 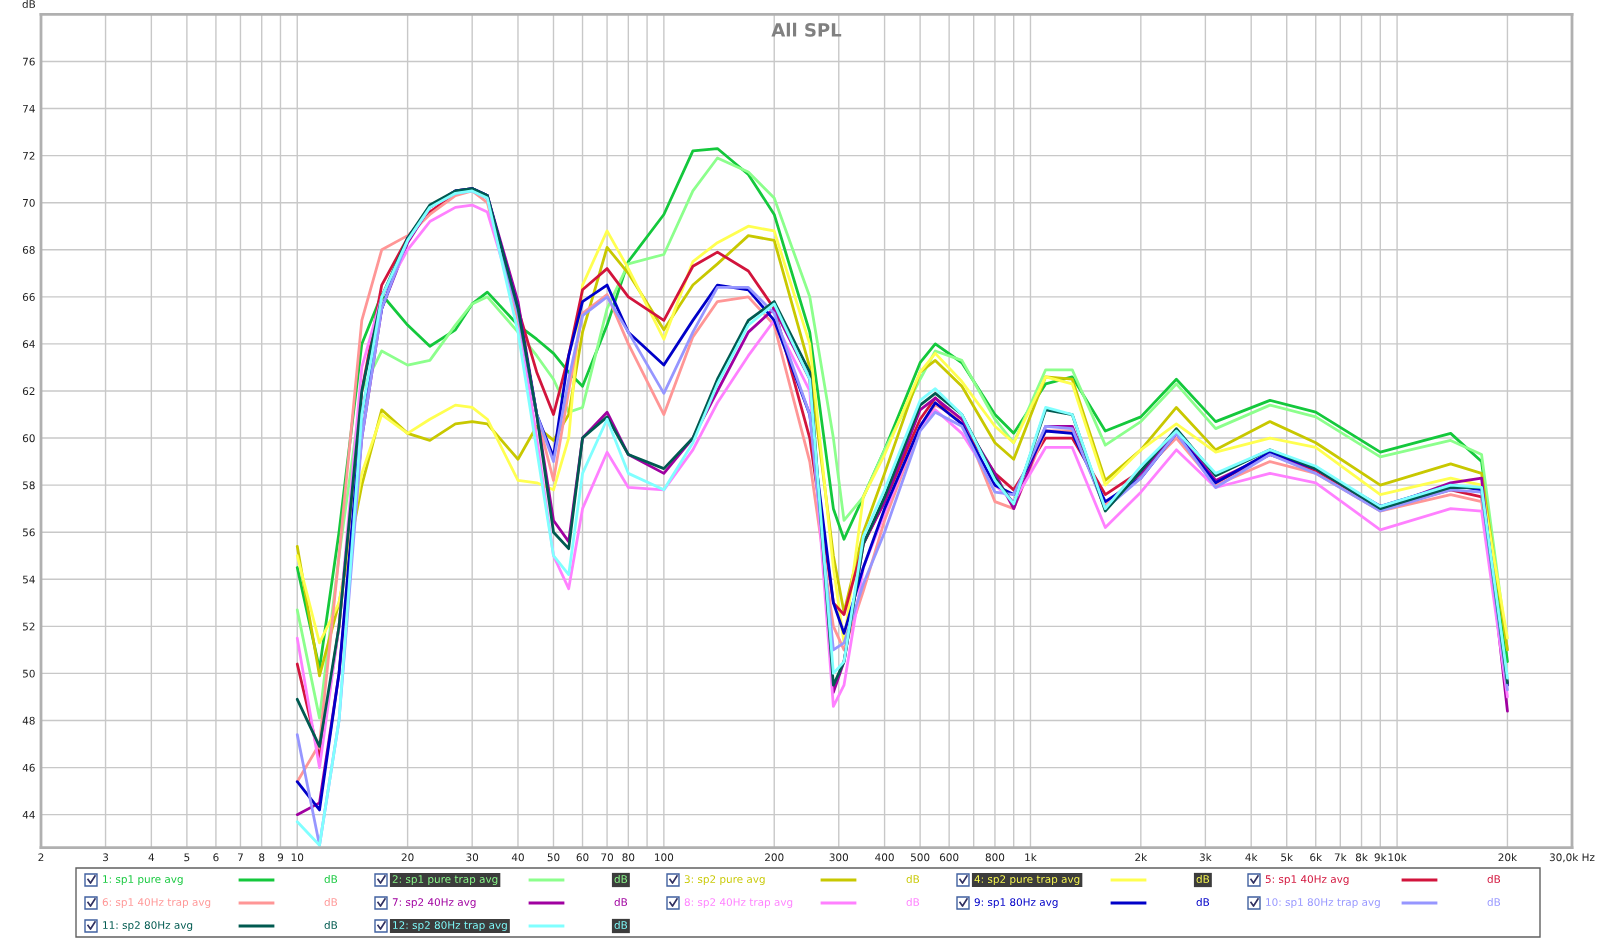 What do you see at coordinates (29, 202) in the screenshot?
I see `y-tick-label: 70` at bounding box center [29, 202].